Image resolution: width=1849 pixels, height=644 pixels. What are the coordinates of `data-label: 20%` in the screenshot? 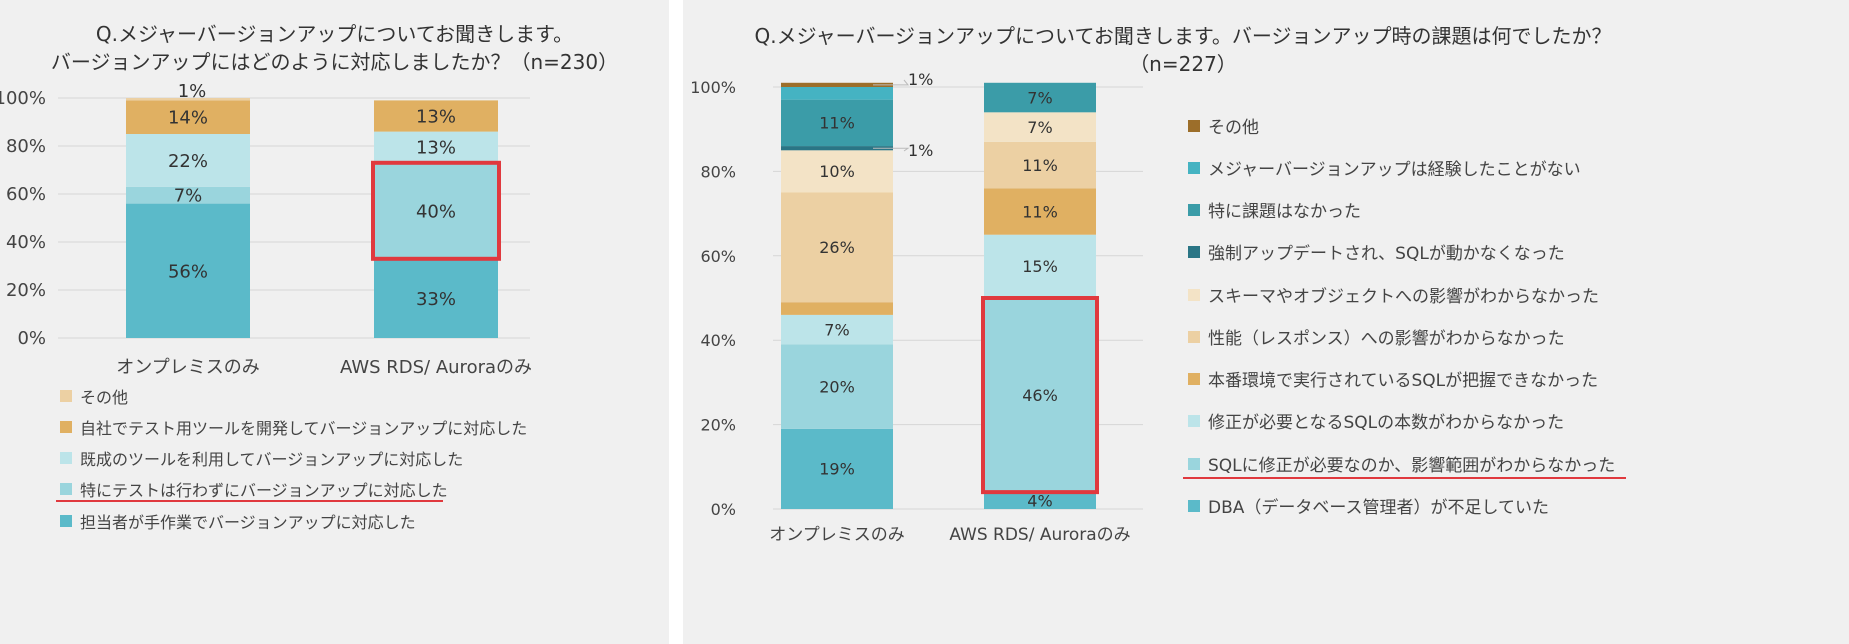 It's located at (837, 386).